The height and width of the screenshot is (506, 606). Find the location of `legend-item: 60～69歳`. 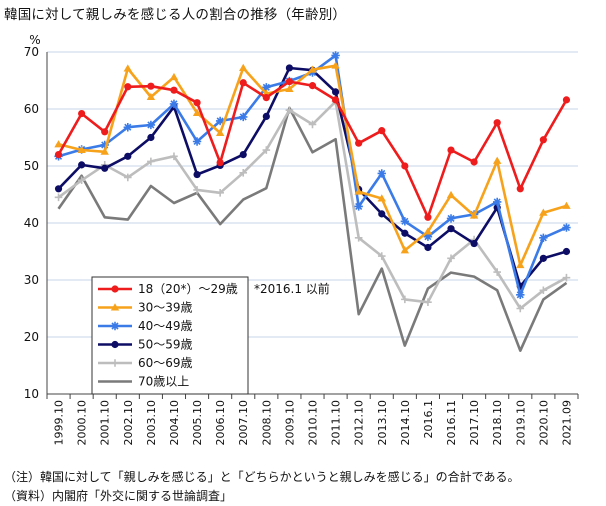

legend-item: 60～69歳 is located at coordinates (145, 363).